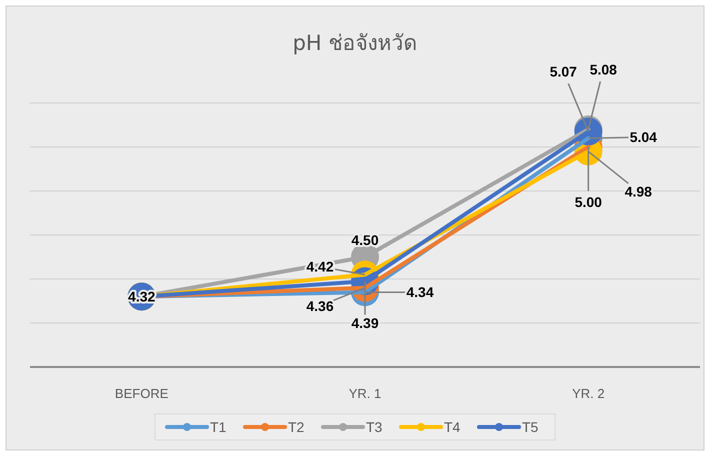 Image resolution: width=710 pixels, height=456 pixels. I want to click on data-label: 4.36, so click(320, 306).